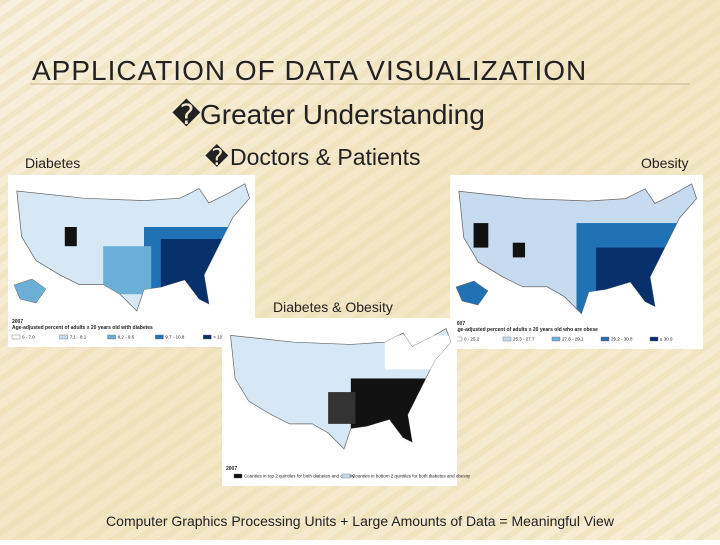 The height and width of the screenshot is (545, 720). What do you see at coordinates (309, 70) in the screenshot?
I see `title: APPLICATION OF DATA VISUALIZATION` at bounding box center [309, 70].